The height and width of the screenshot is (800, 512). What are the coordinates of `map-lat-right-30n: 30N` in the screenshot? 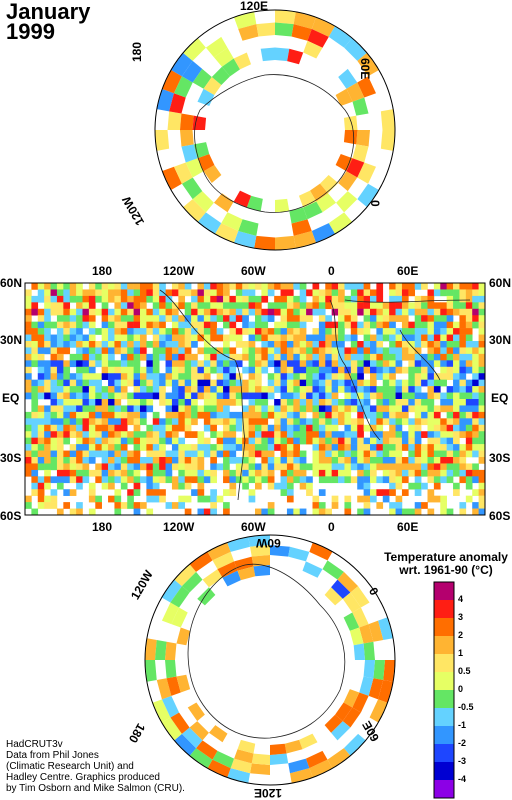 It's located at (500, 340).